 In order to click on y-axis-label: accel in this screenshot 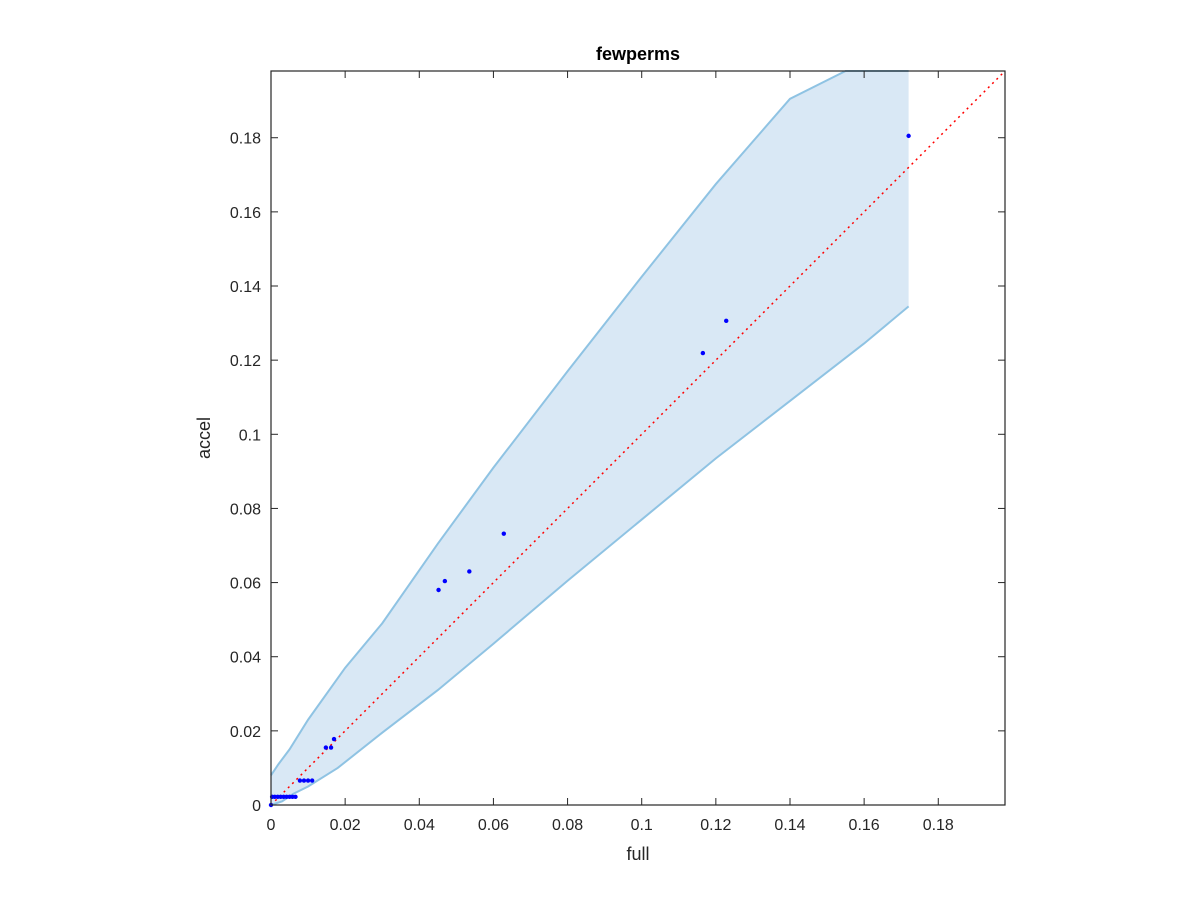, I will do `click(204, 438)`.